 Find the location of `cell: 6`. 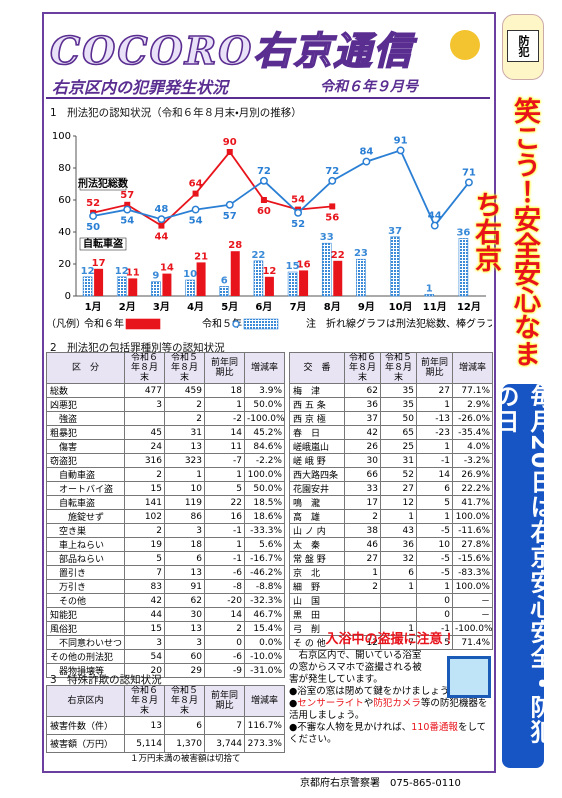

cell: 6 is located at coordinates (398, 572).